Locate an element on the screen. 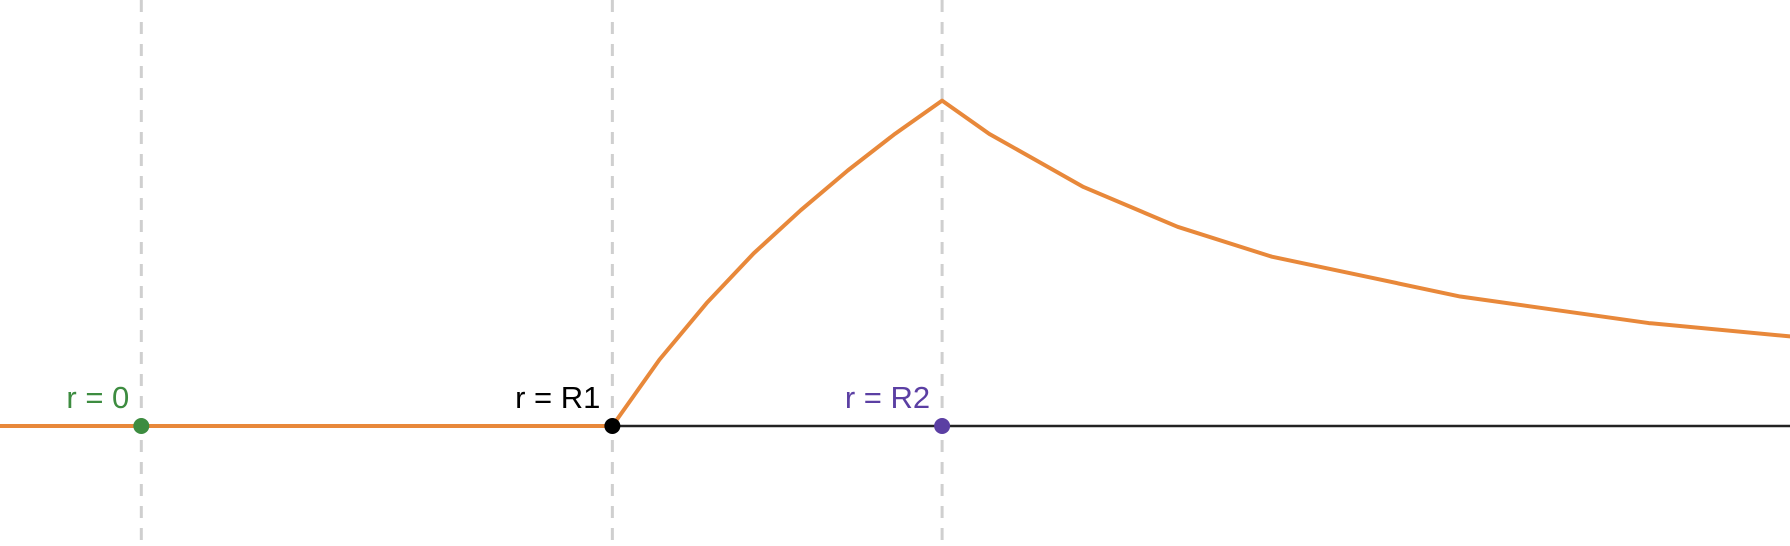 The width and height of the screenshot is (1790, 546). marker-point-origin is located at coordinates (141, 426).